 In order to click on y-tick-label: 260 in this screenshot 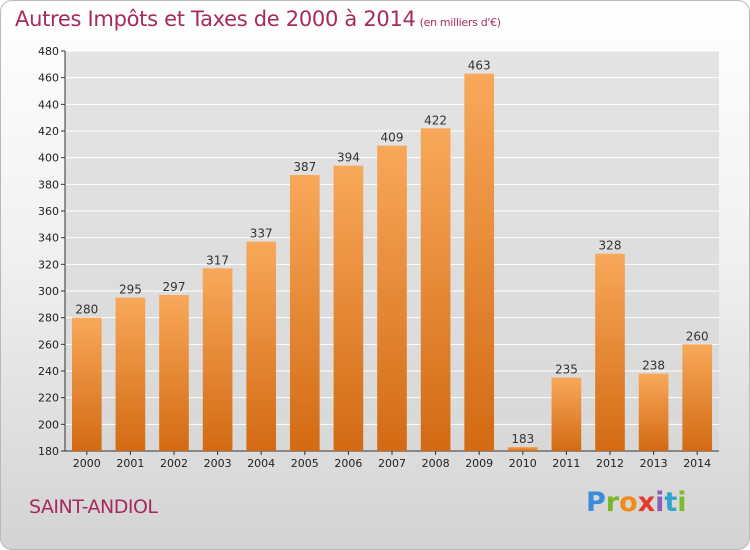, I will do `click(48, 344)`.